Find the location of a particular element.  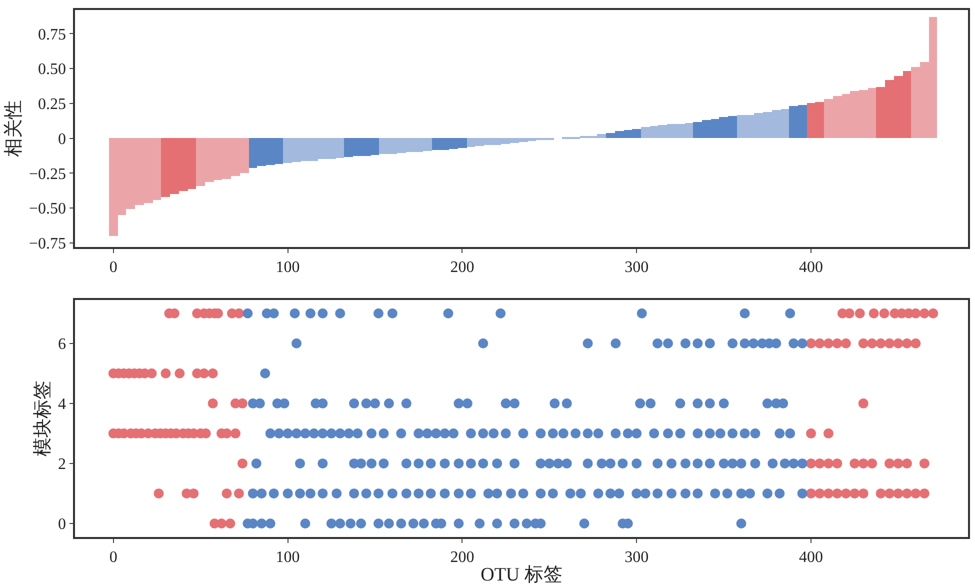

y-axis-title: 相关性 is located at coordinates (13, 129).